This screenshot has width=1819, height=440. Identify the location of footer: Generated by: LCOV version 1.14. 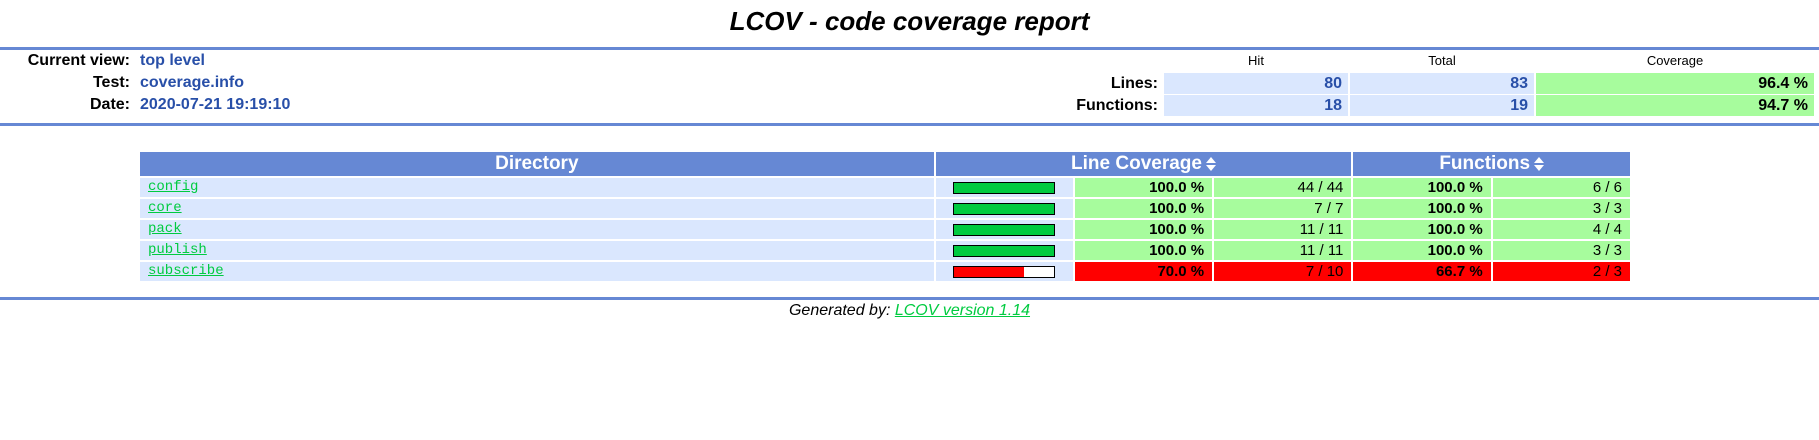
(909, 311).